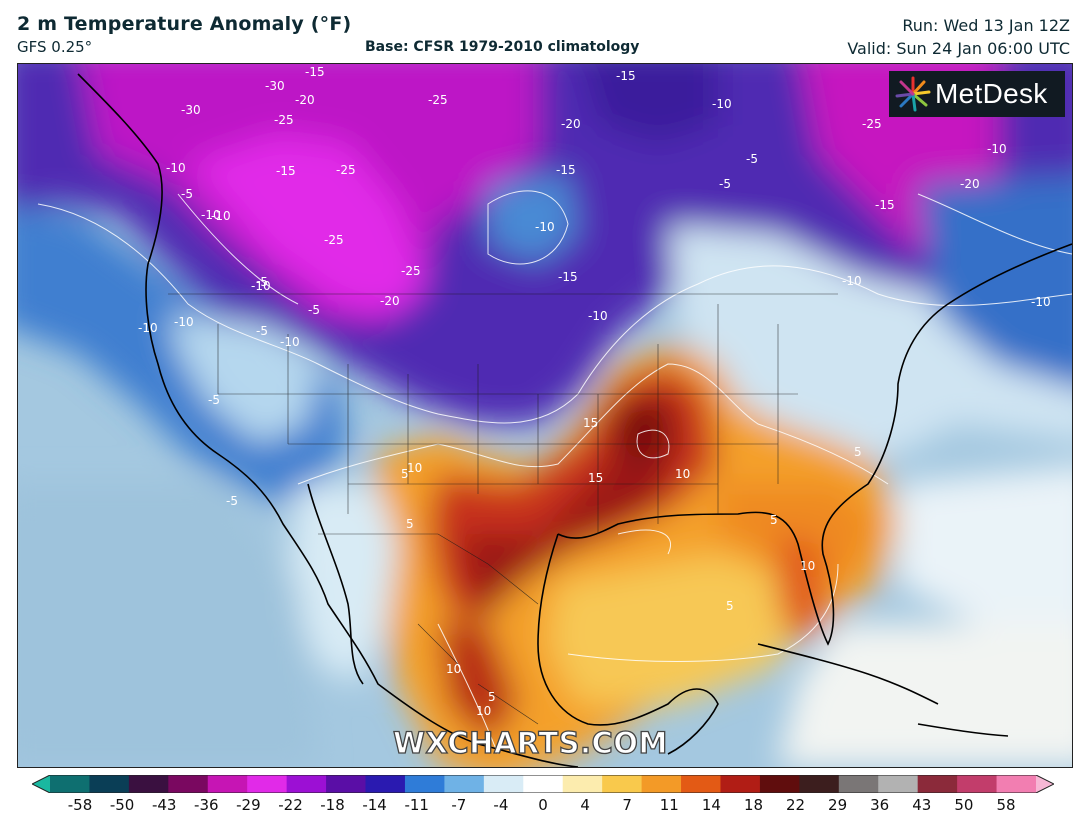 The image size is (1076, 822). Describe the element at coordinates (964, 805) in the screenshot. I see `colorbar-tick-label: 50` at that location.